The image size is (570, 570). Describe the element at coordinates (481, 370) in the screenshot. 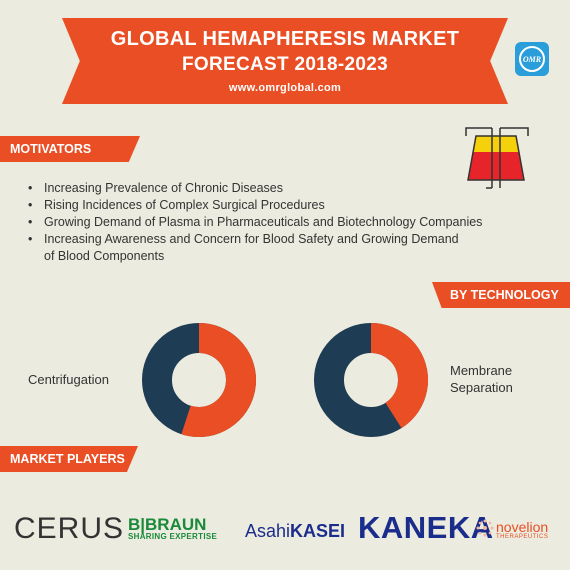

I see `label-membrane-line1: Membrane` at that location.